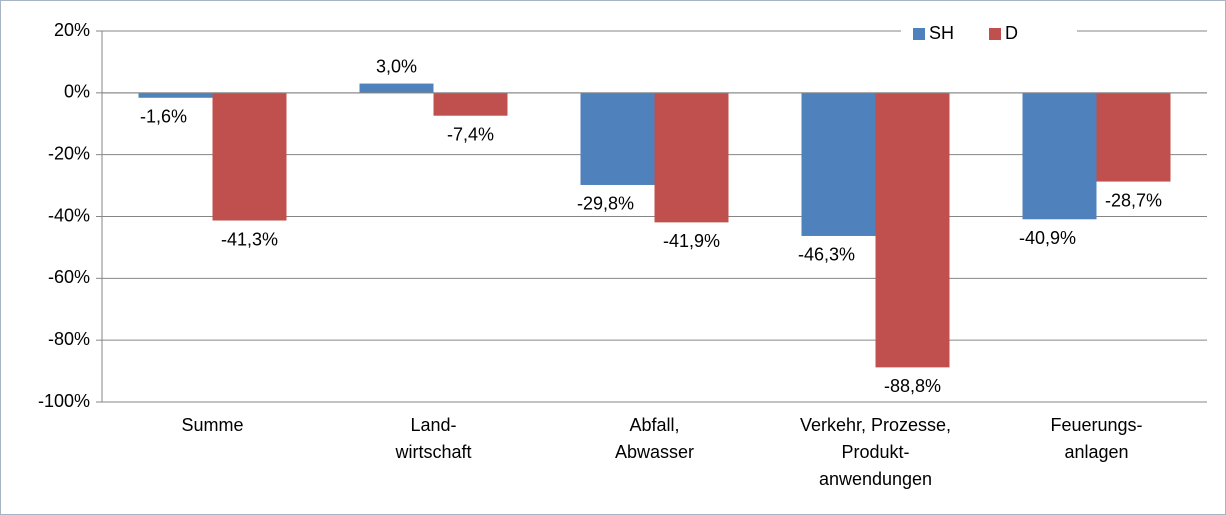 The image size is (1226, 515). I want to click on value-label: -7,4%, so click(470, 134).